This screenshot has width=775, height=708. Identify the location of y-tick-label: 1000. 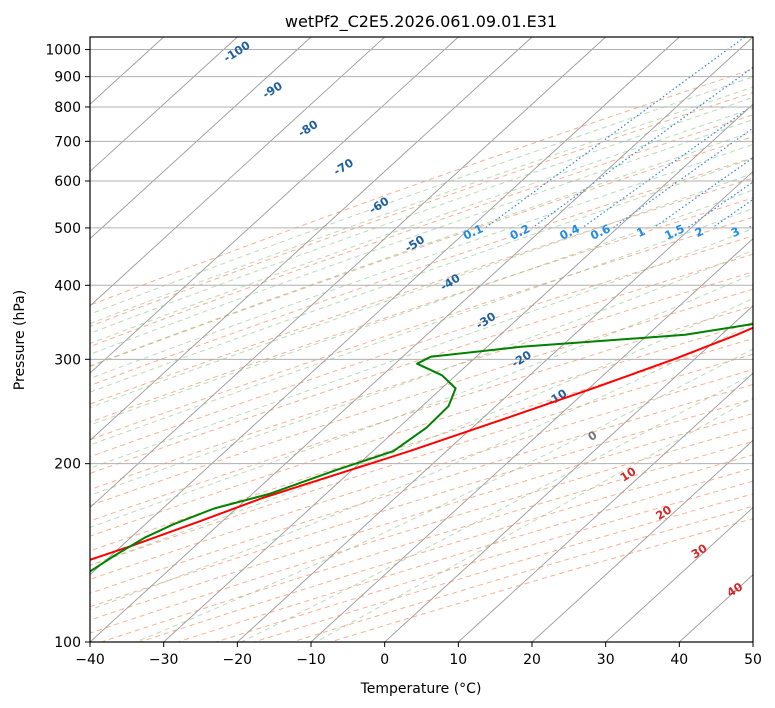
(63, 51).